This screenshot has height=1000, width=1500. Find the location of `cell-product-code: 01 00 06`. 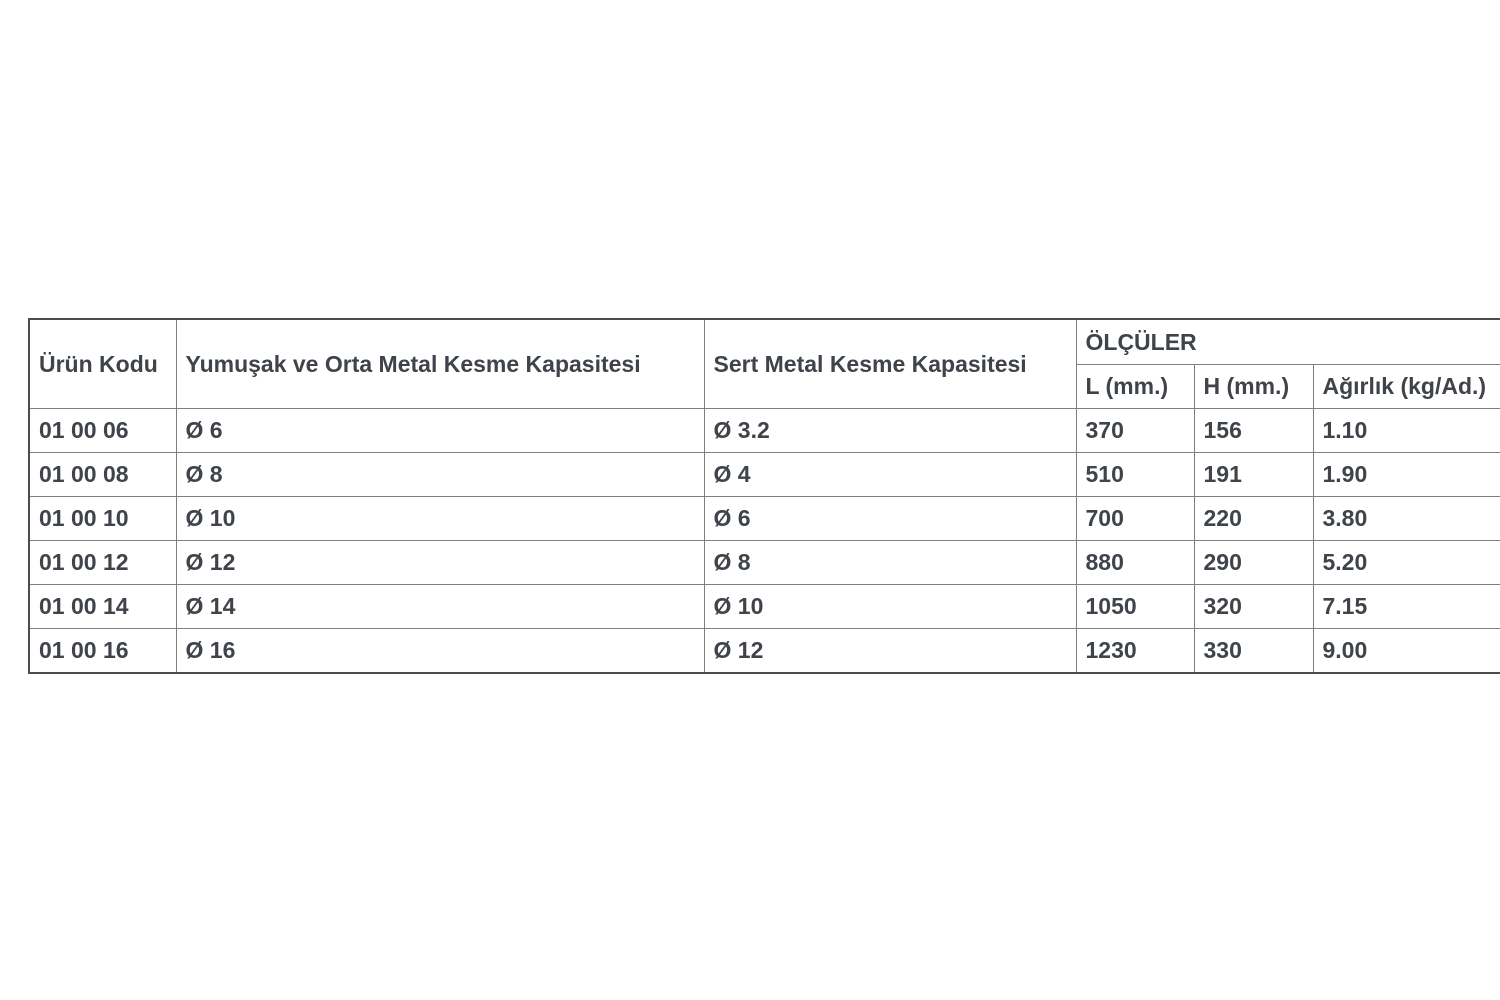

cell-product-code: 01 00 06 is located at coordinates (102, 430).